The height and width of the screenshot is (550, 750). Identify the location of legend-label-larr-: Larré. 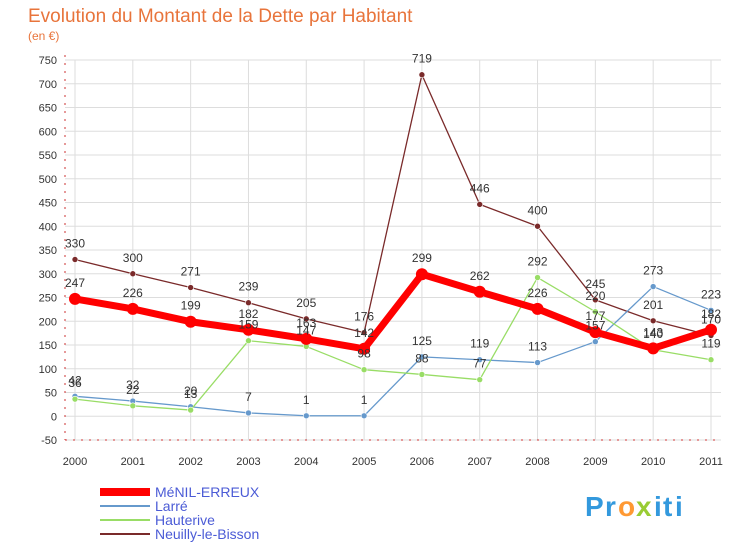
(171, 506).